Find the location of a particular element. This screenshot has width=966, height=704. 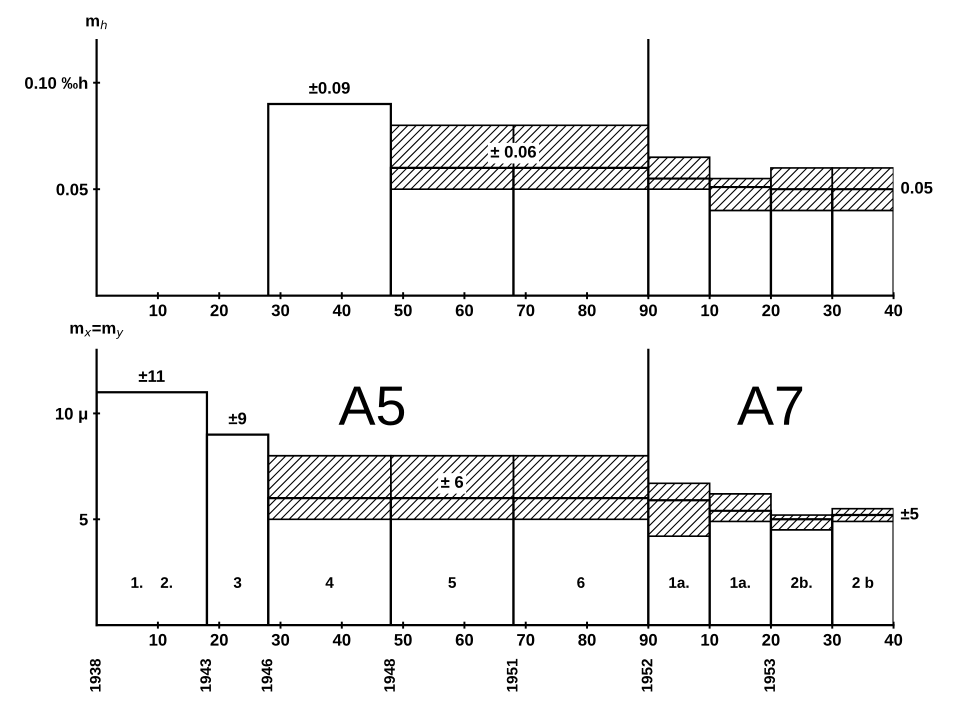

annotation: 5 is located at coordinates (452, 582).